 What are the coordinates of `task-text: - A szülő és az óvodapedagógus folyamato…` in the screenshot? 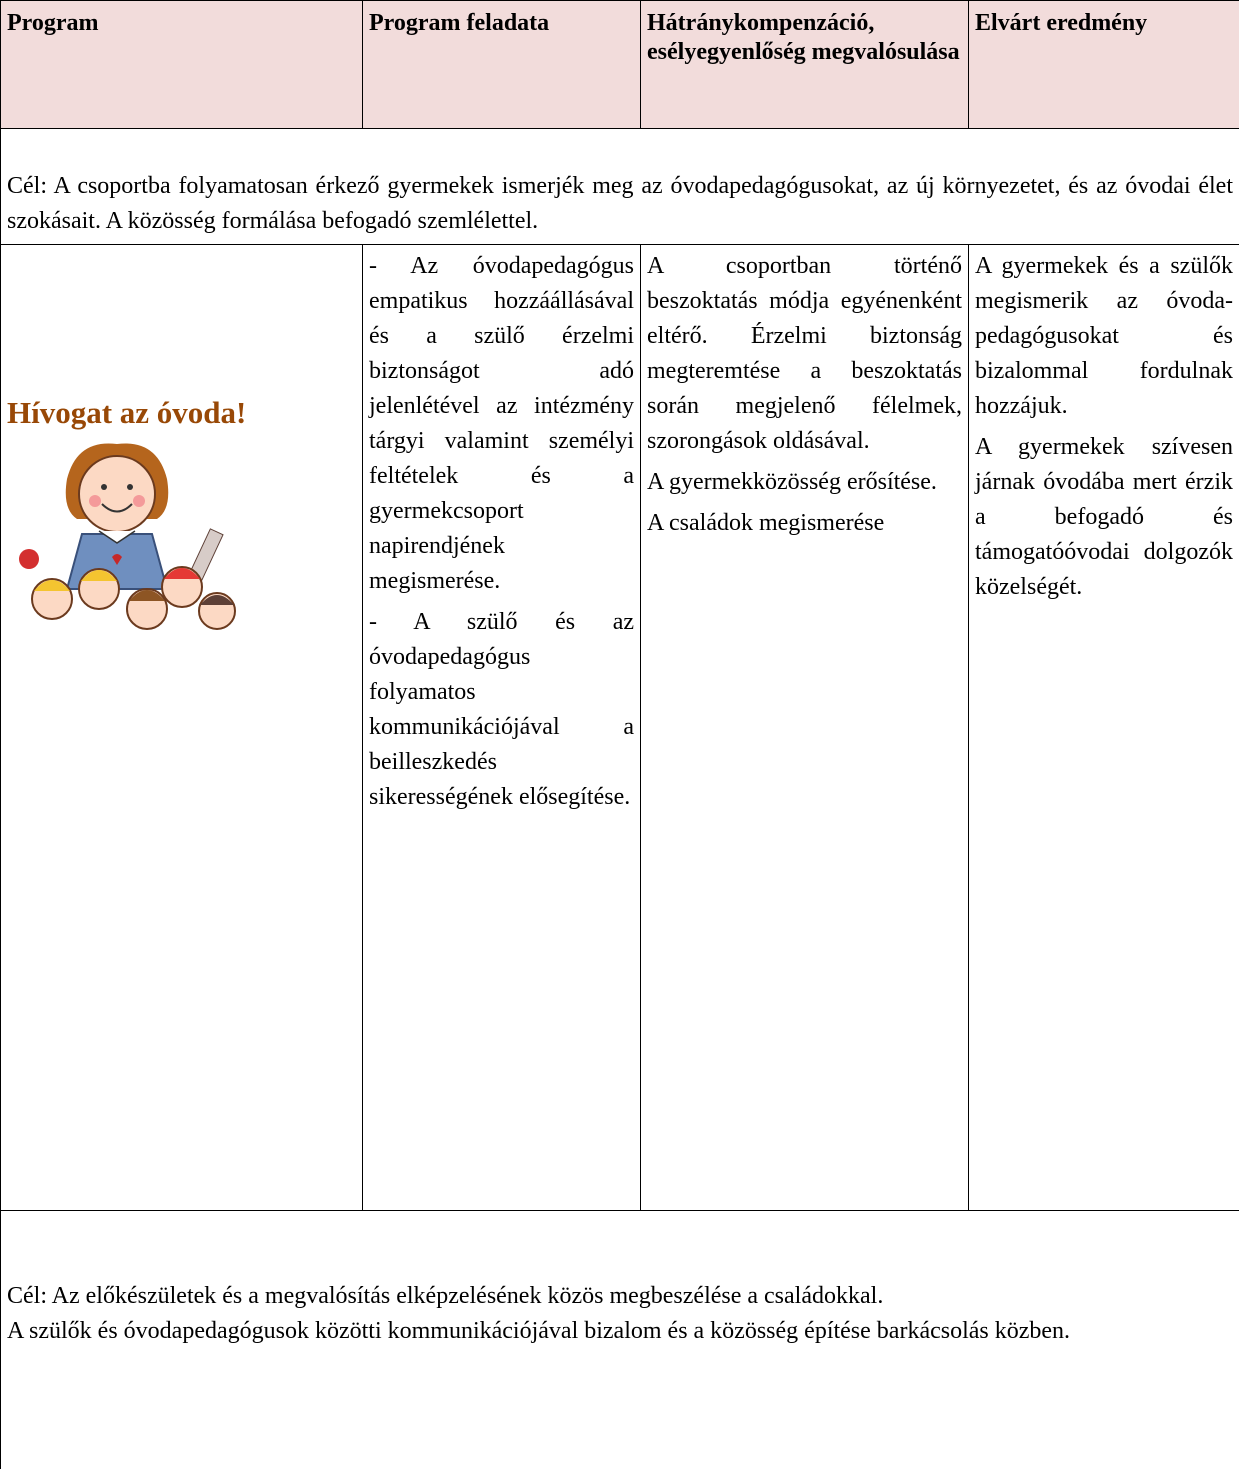 It's located at (501, 710).